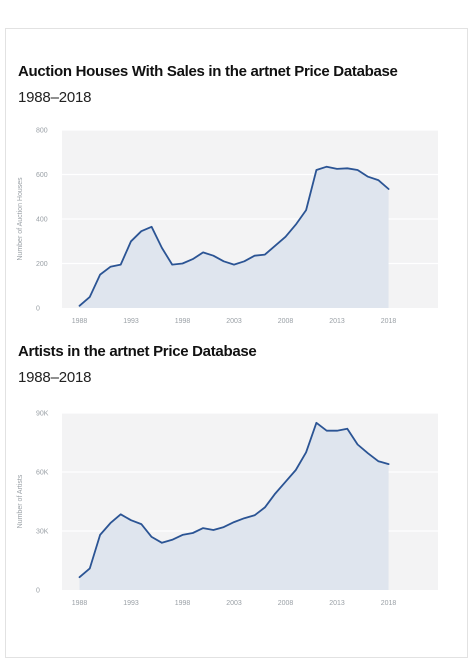 The width and height of the screenshot is (474, 665). Describe the element at coordinates (234, 237) in the screenshot. I see `series-area` at that location.